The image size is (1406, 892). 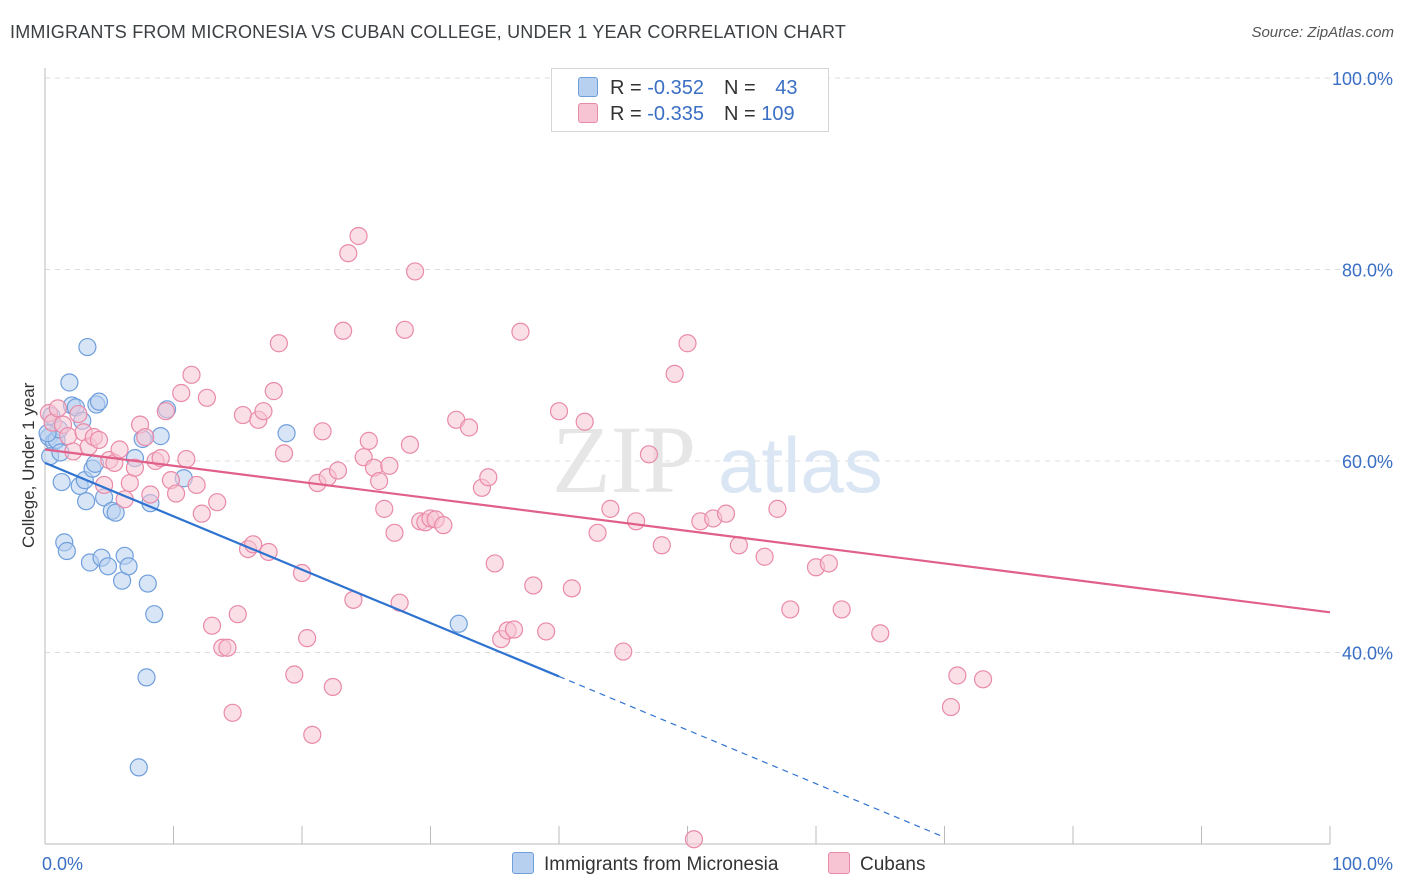 What do you see at coordinates (686, 115) in the screenshot?
I see `legend-row-cubans: R = -0.335 N = 109` at bounding box center [686, 115].